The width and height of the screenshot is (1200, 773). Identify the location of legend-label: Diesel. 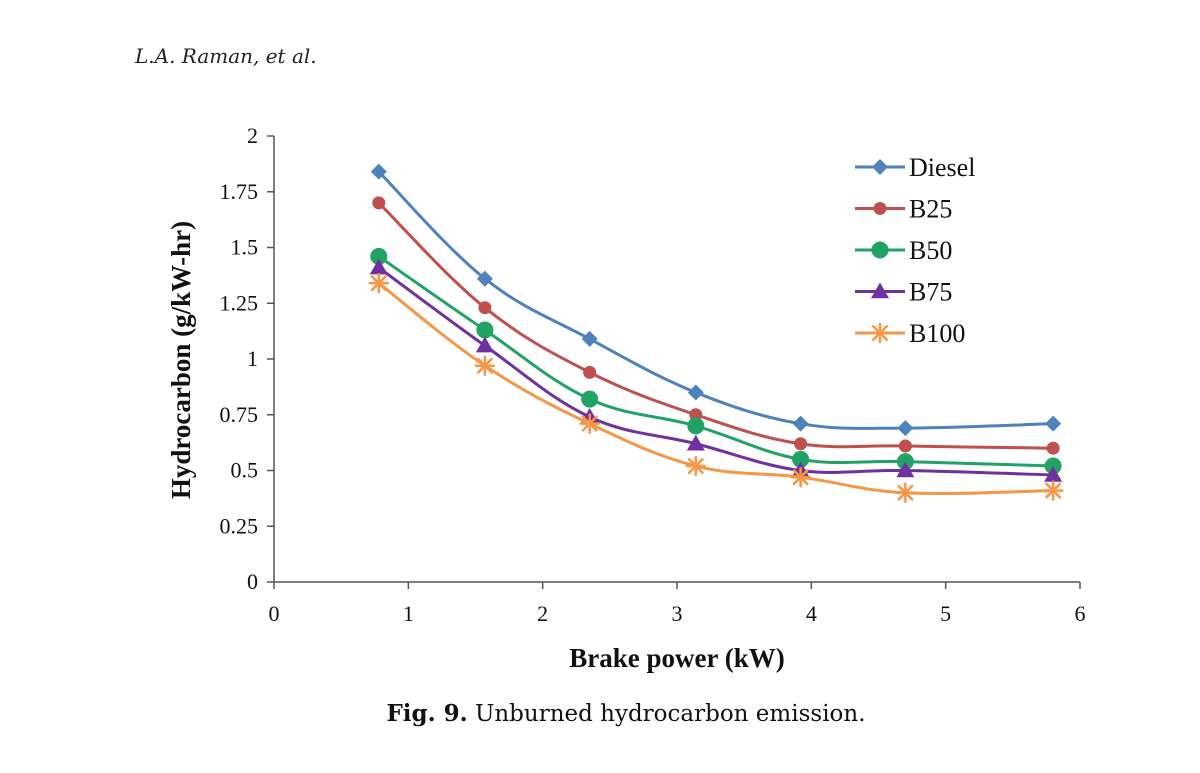
(942, 167).